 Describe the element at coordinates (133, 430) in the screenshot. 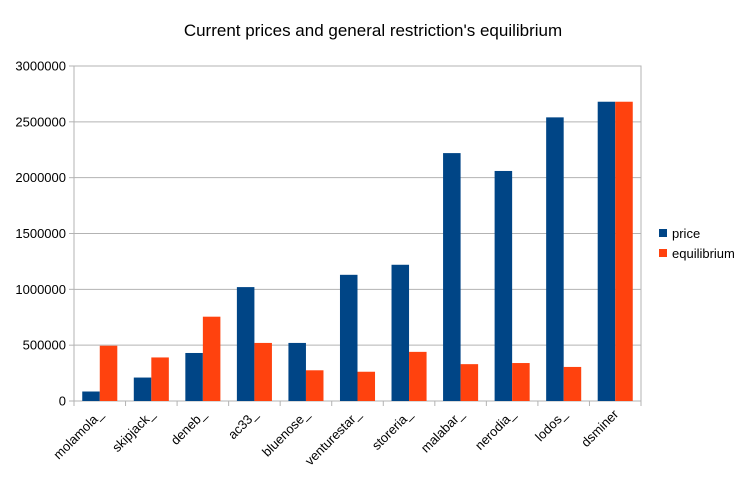

I see `x-tick-label: skipjack_` at that location.